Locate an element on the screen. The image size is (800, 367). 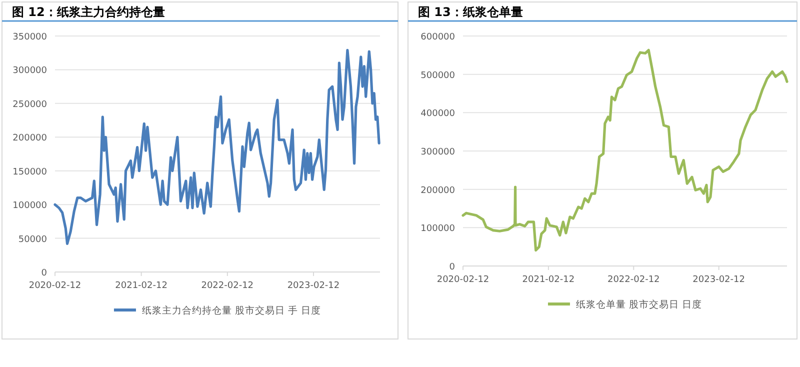
legend-label: 纸浆主力合约持仓量 股市交易日 手 日度 is located at coordinates (232, 310).